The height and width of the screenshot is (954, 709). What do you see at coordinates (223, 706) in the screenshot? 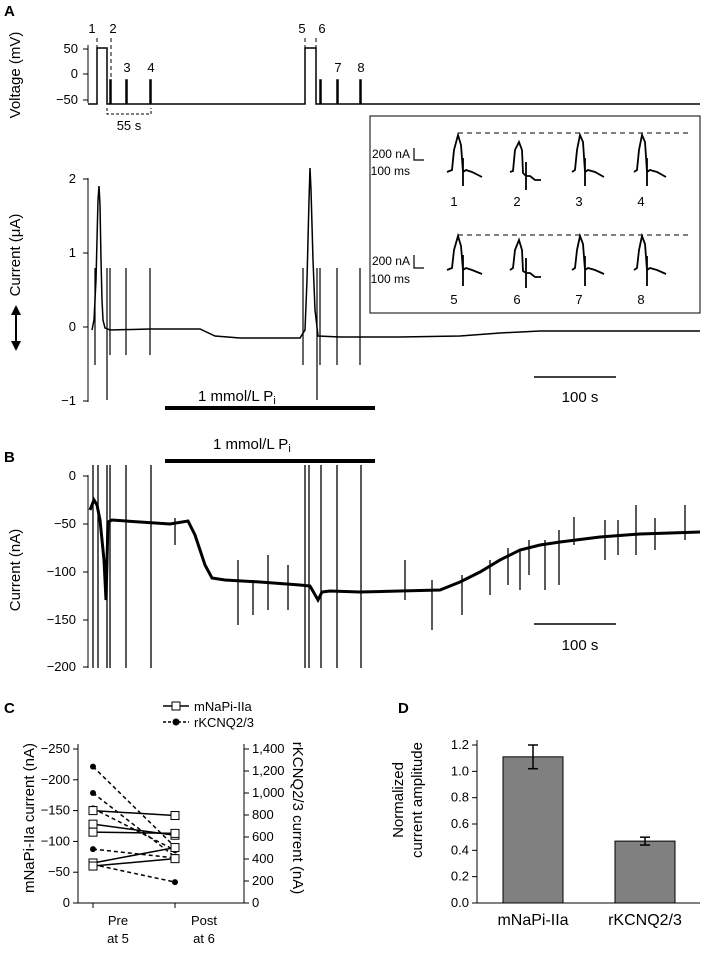
I see `legend-c-1: mNaPi-IIa` at bounding box center [223, 706].